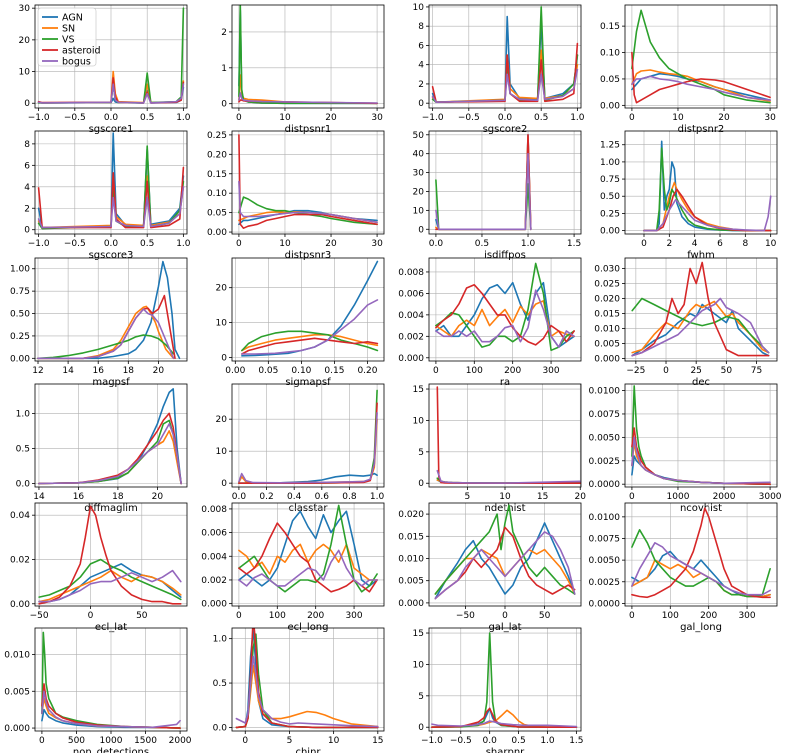 This screenshot has width=789, height=753. Describe the element at coordinates (411, 537) in the screenshot. I see `y-tick-label: 0.015` at that location.